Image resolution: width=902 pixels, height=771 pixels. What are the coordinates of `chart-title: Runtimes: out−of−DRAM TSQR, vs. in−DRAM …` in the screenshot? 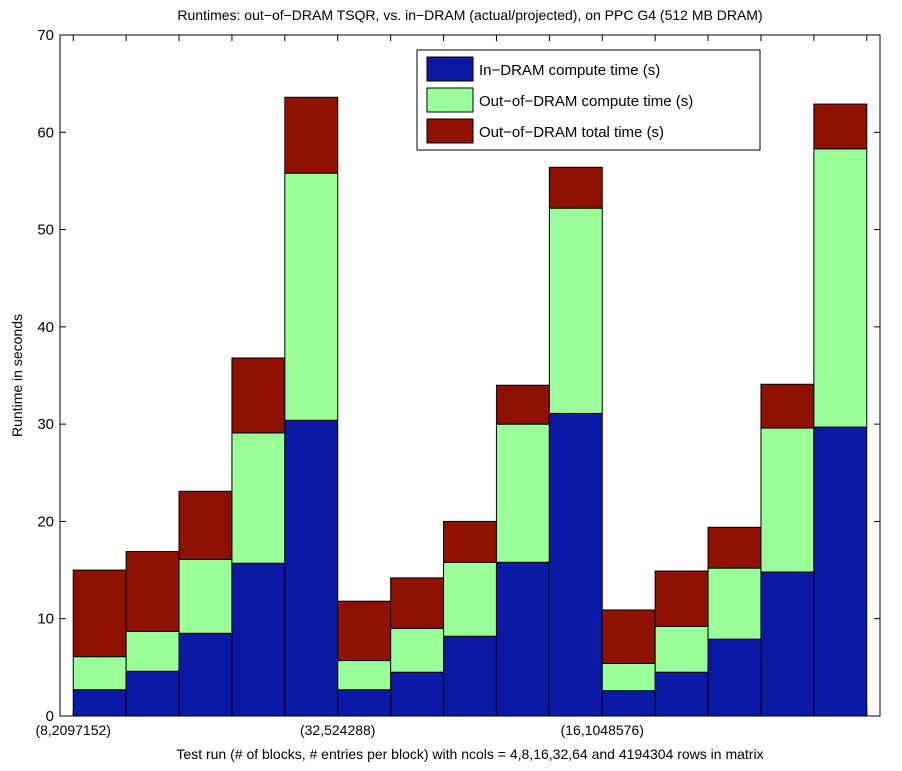 It's located at (469, 15).